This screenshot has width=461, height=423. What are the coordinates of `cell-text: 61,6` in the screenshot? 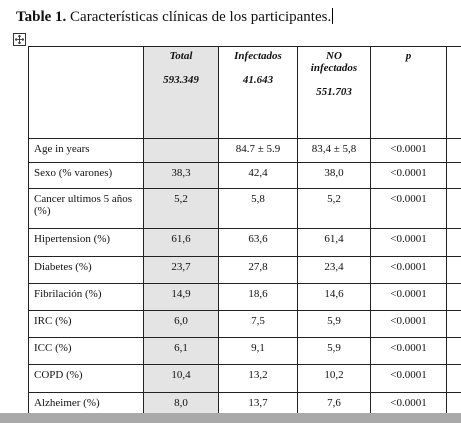 It's located at (181, 239).